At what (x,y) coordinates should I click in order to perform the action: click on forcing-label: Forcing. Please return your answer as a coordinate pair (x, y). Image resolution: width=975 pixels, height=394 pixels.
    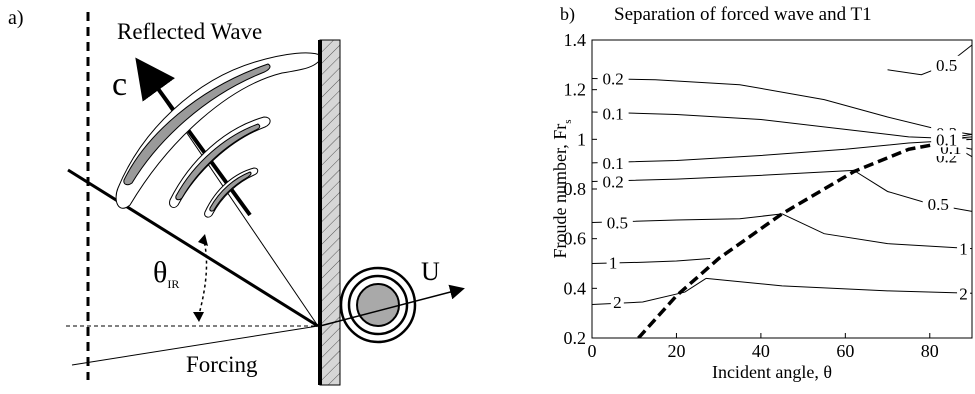
    Looking at the image, I should click on (222, 364).